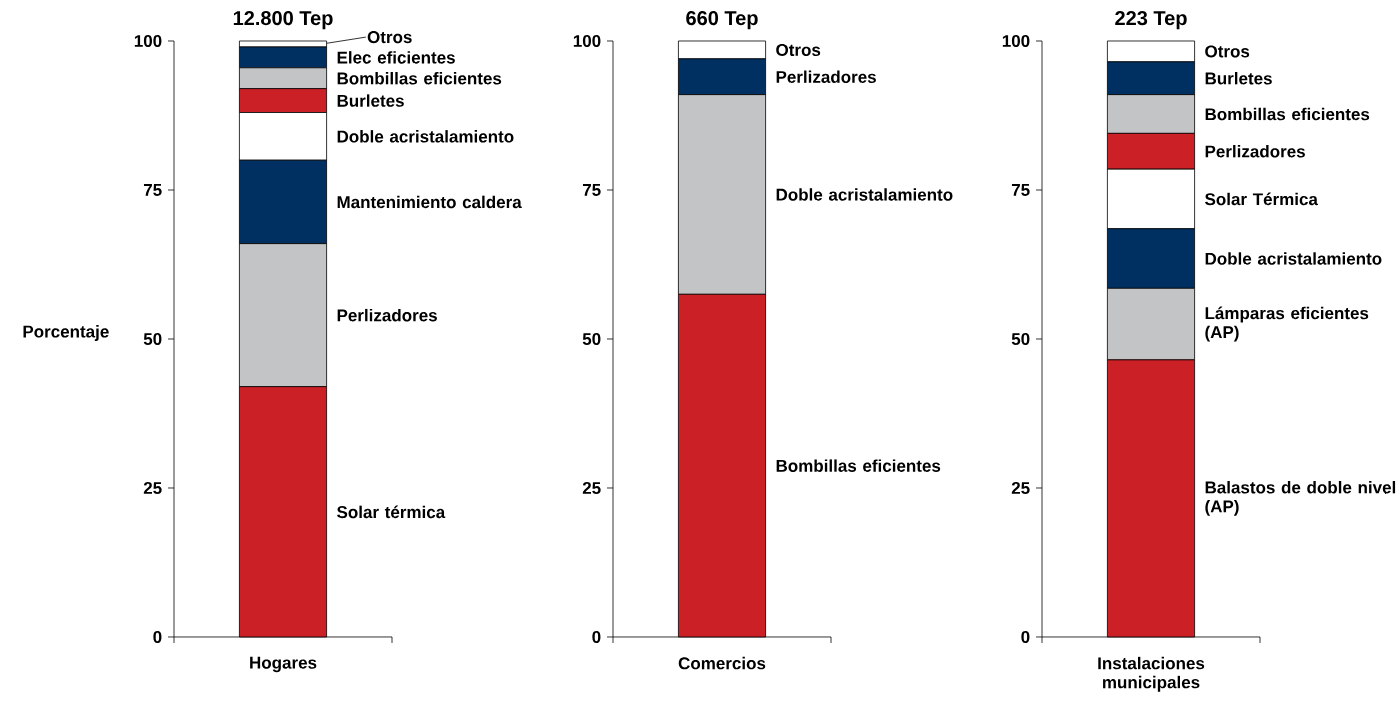  I want to click on series-label: Elec eficientes, so click(396, 57).